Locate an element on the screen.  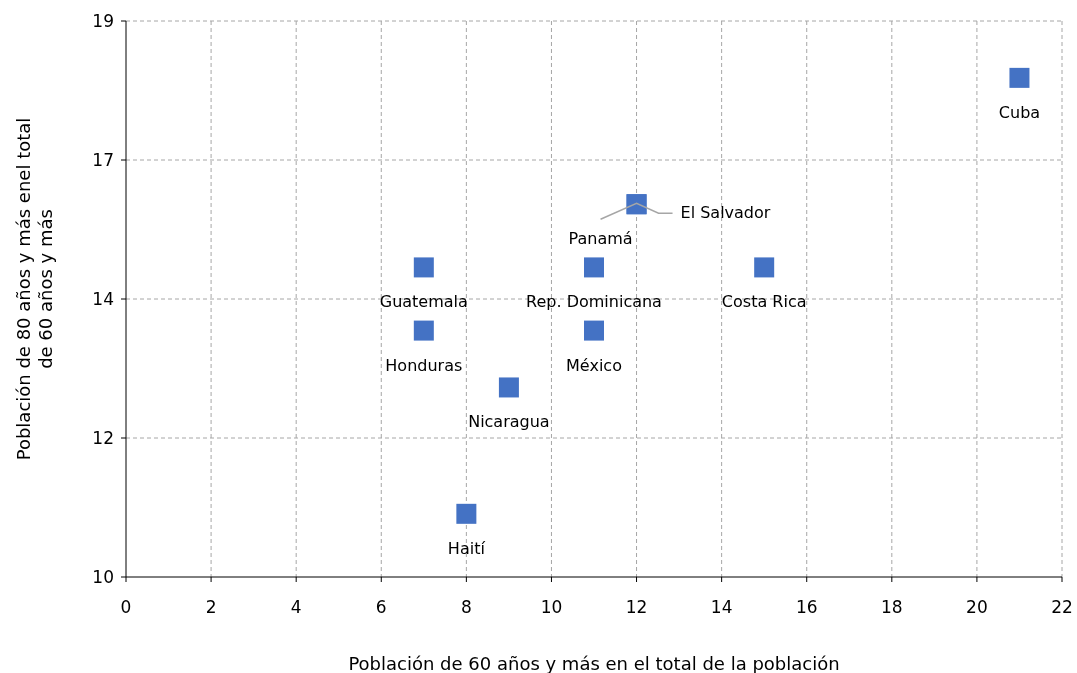
annotation: Honduras is located at coordinates (424, 365).